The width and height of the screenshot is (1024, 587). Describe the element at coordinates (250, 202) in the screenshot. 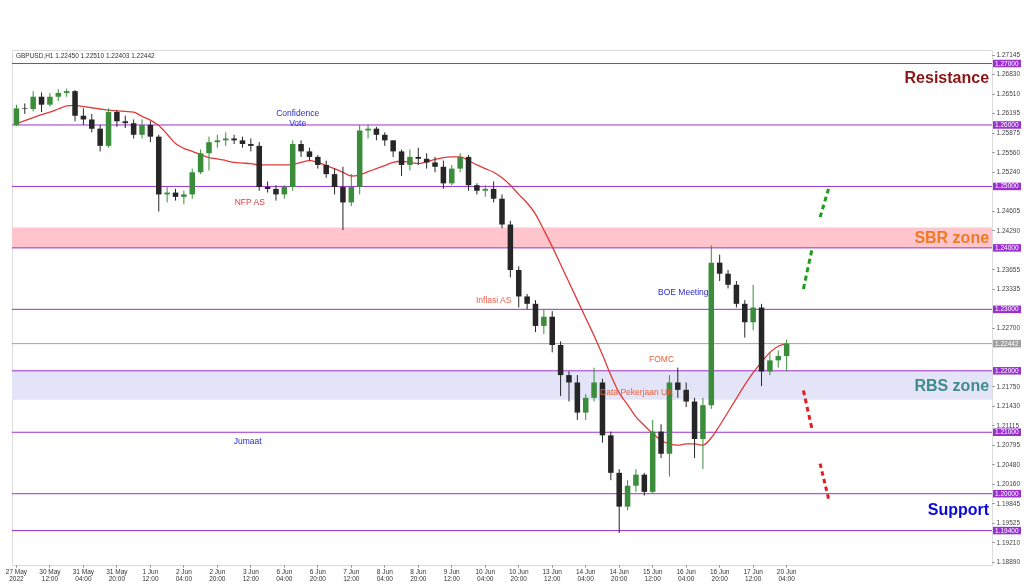

I see `annotation: NFP AS` at that location.